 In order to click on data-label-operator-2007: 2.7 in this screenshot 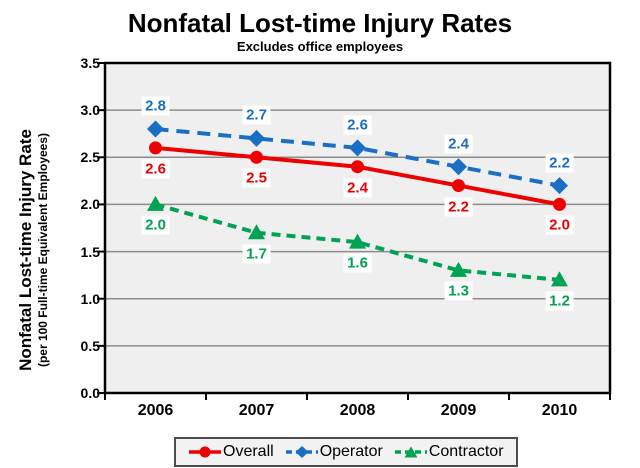, I will do `click(256, 115)`.